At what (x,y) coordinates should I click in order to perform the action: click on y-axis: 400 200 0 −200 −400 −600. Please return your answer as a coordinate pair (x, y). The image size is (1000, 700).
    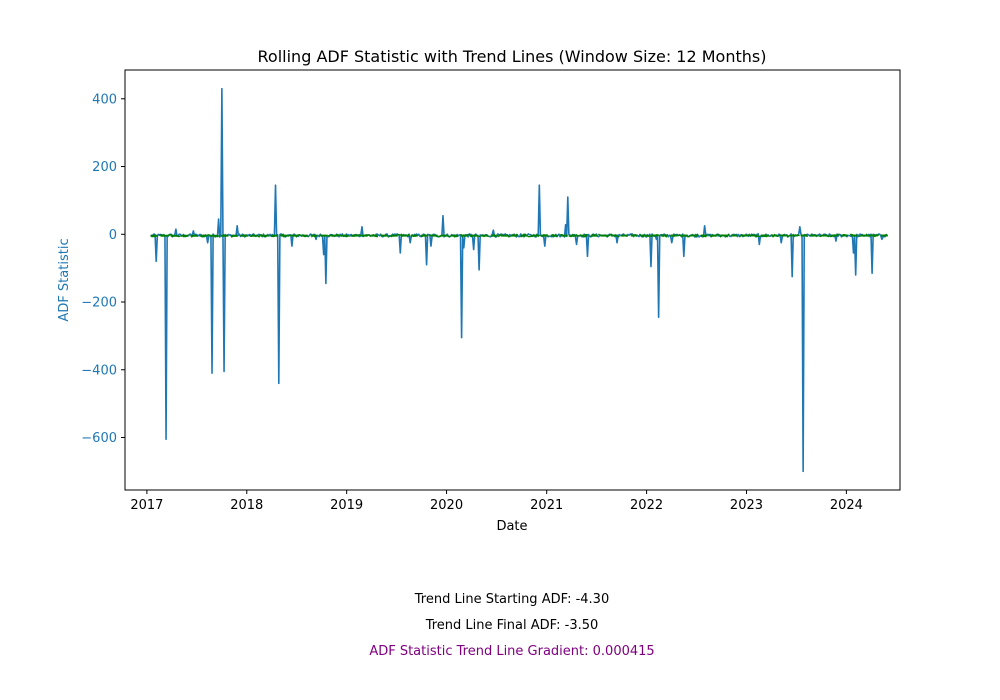
    Looking at the image, I should click on (103, 269).